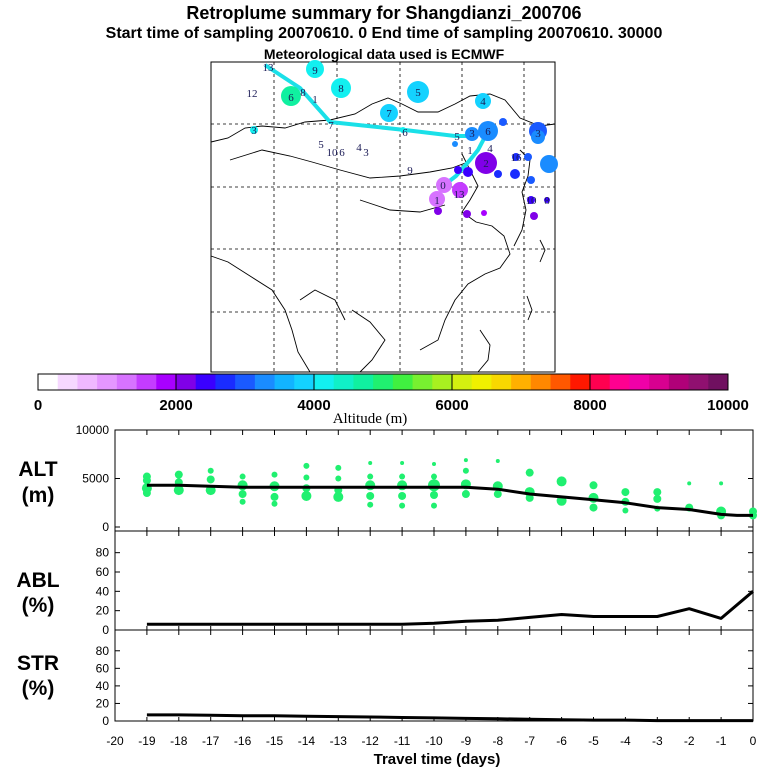  What do you see at coordinates (497, 741) in the screenshot?
I see `x-tick-label: -8` at bounding box center [497, 741].